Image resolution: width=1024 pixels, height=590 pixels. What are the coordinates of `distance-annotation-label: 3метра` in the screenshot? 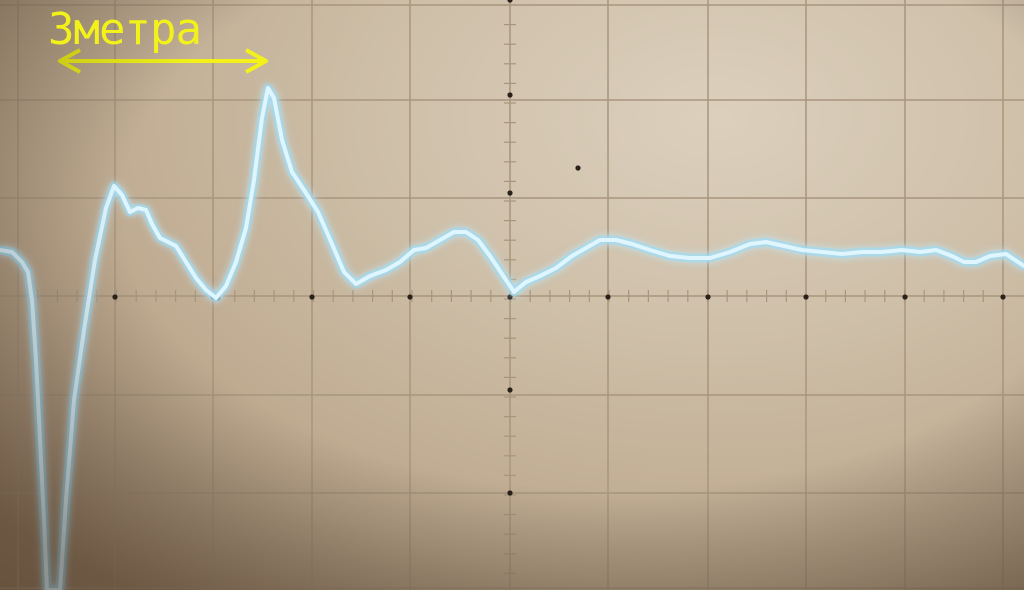 It's located at (125, 29).